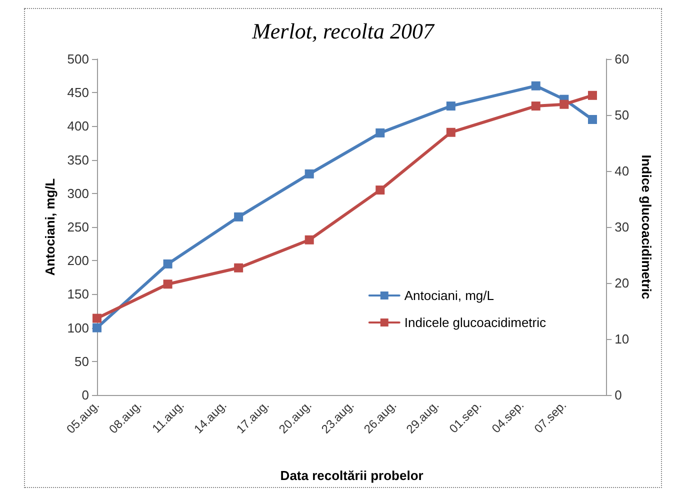 The image size is (688, 493). What do you see at coordinates (81, 361) in the screenshot?
I see `y-tick-label: 50` at bounding box center [81, 361].